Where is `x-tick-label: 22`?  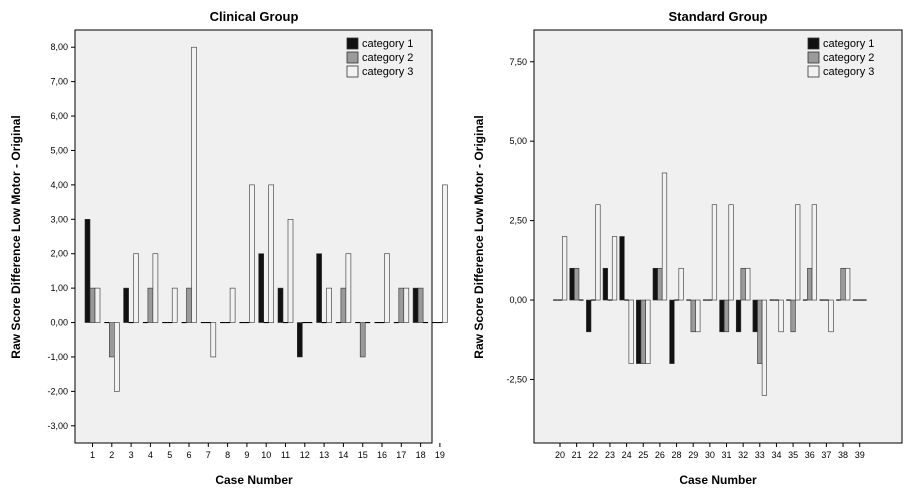
x-tick-label: 22 is located at coordinates (593, 455).